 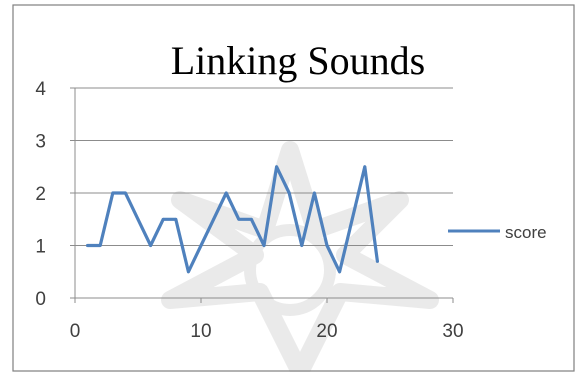 I want to click on legend: score, so click(x=497, y=232).